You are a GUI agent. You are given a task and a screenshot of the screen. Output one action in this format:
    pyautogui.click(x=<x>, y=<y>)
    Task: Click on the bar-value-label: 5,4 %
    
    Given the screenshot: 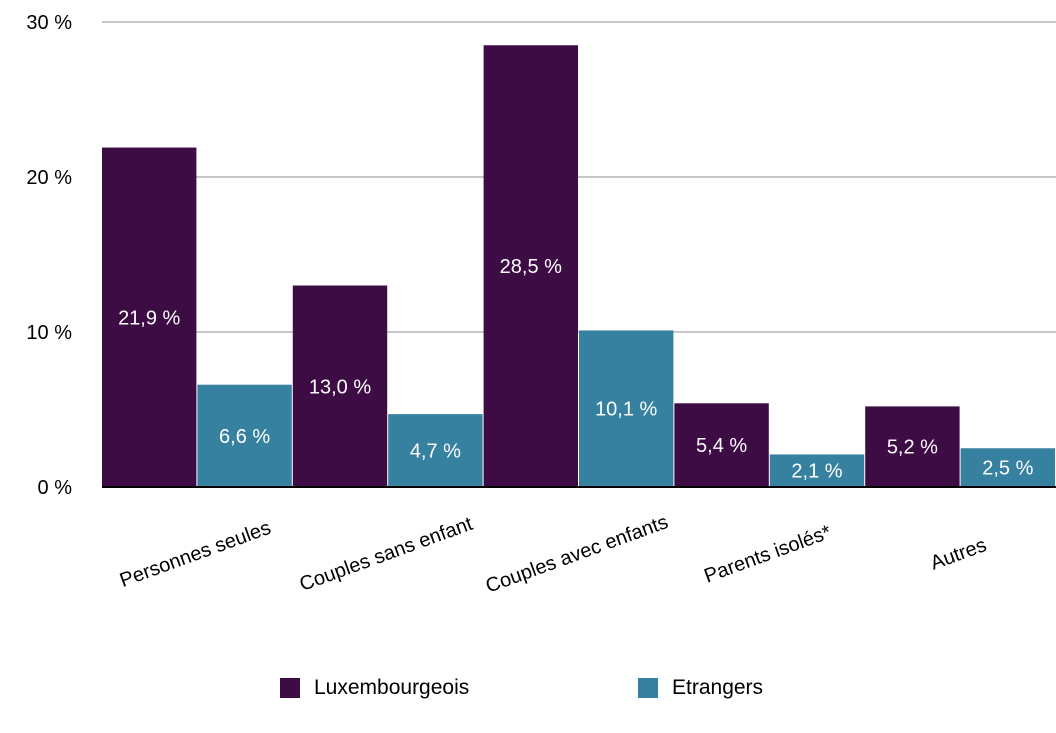 What is the action you would take?
    pyautogui.click(x=721, y=446)
    